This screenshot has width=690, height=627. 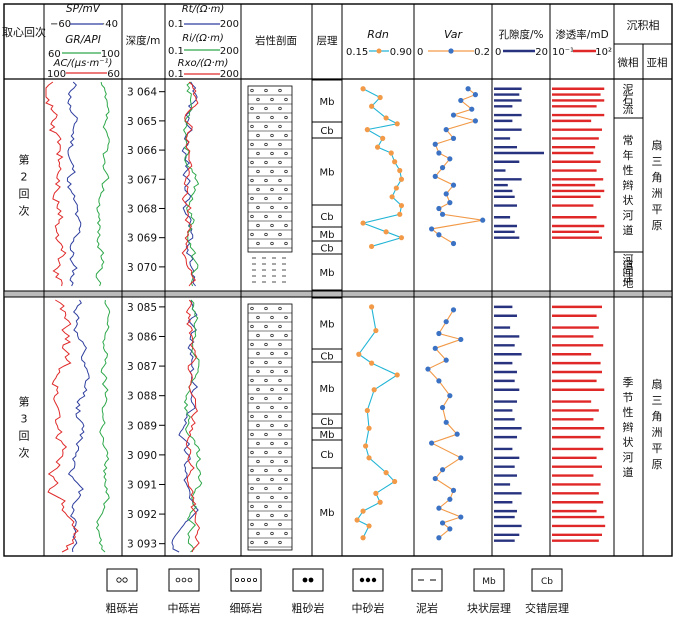 I want to click on depth-tick-label: 3 088, so click(x=142, y=397).